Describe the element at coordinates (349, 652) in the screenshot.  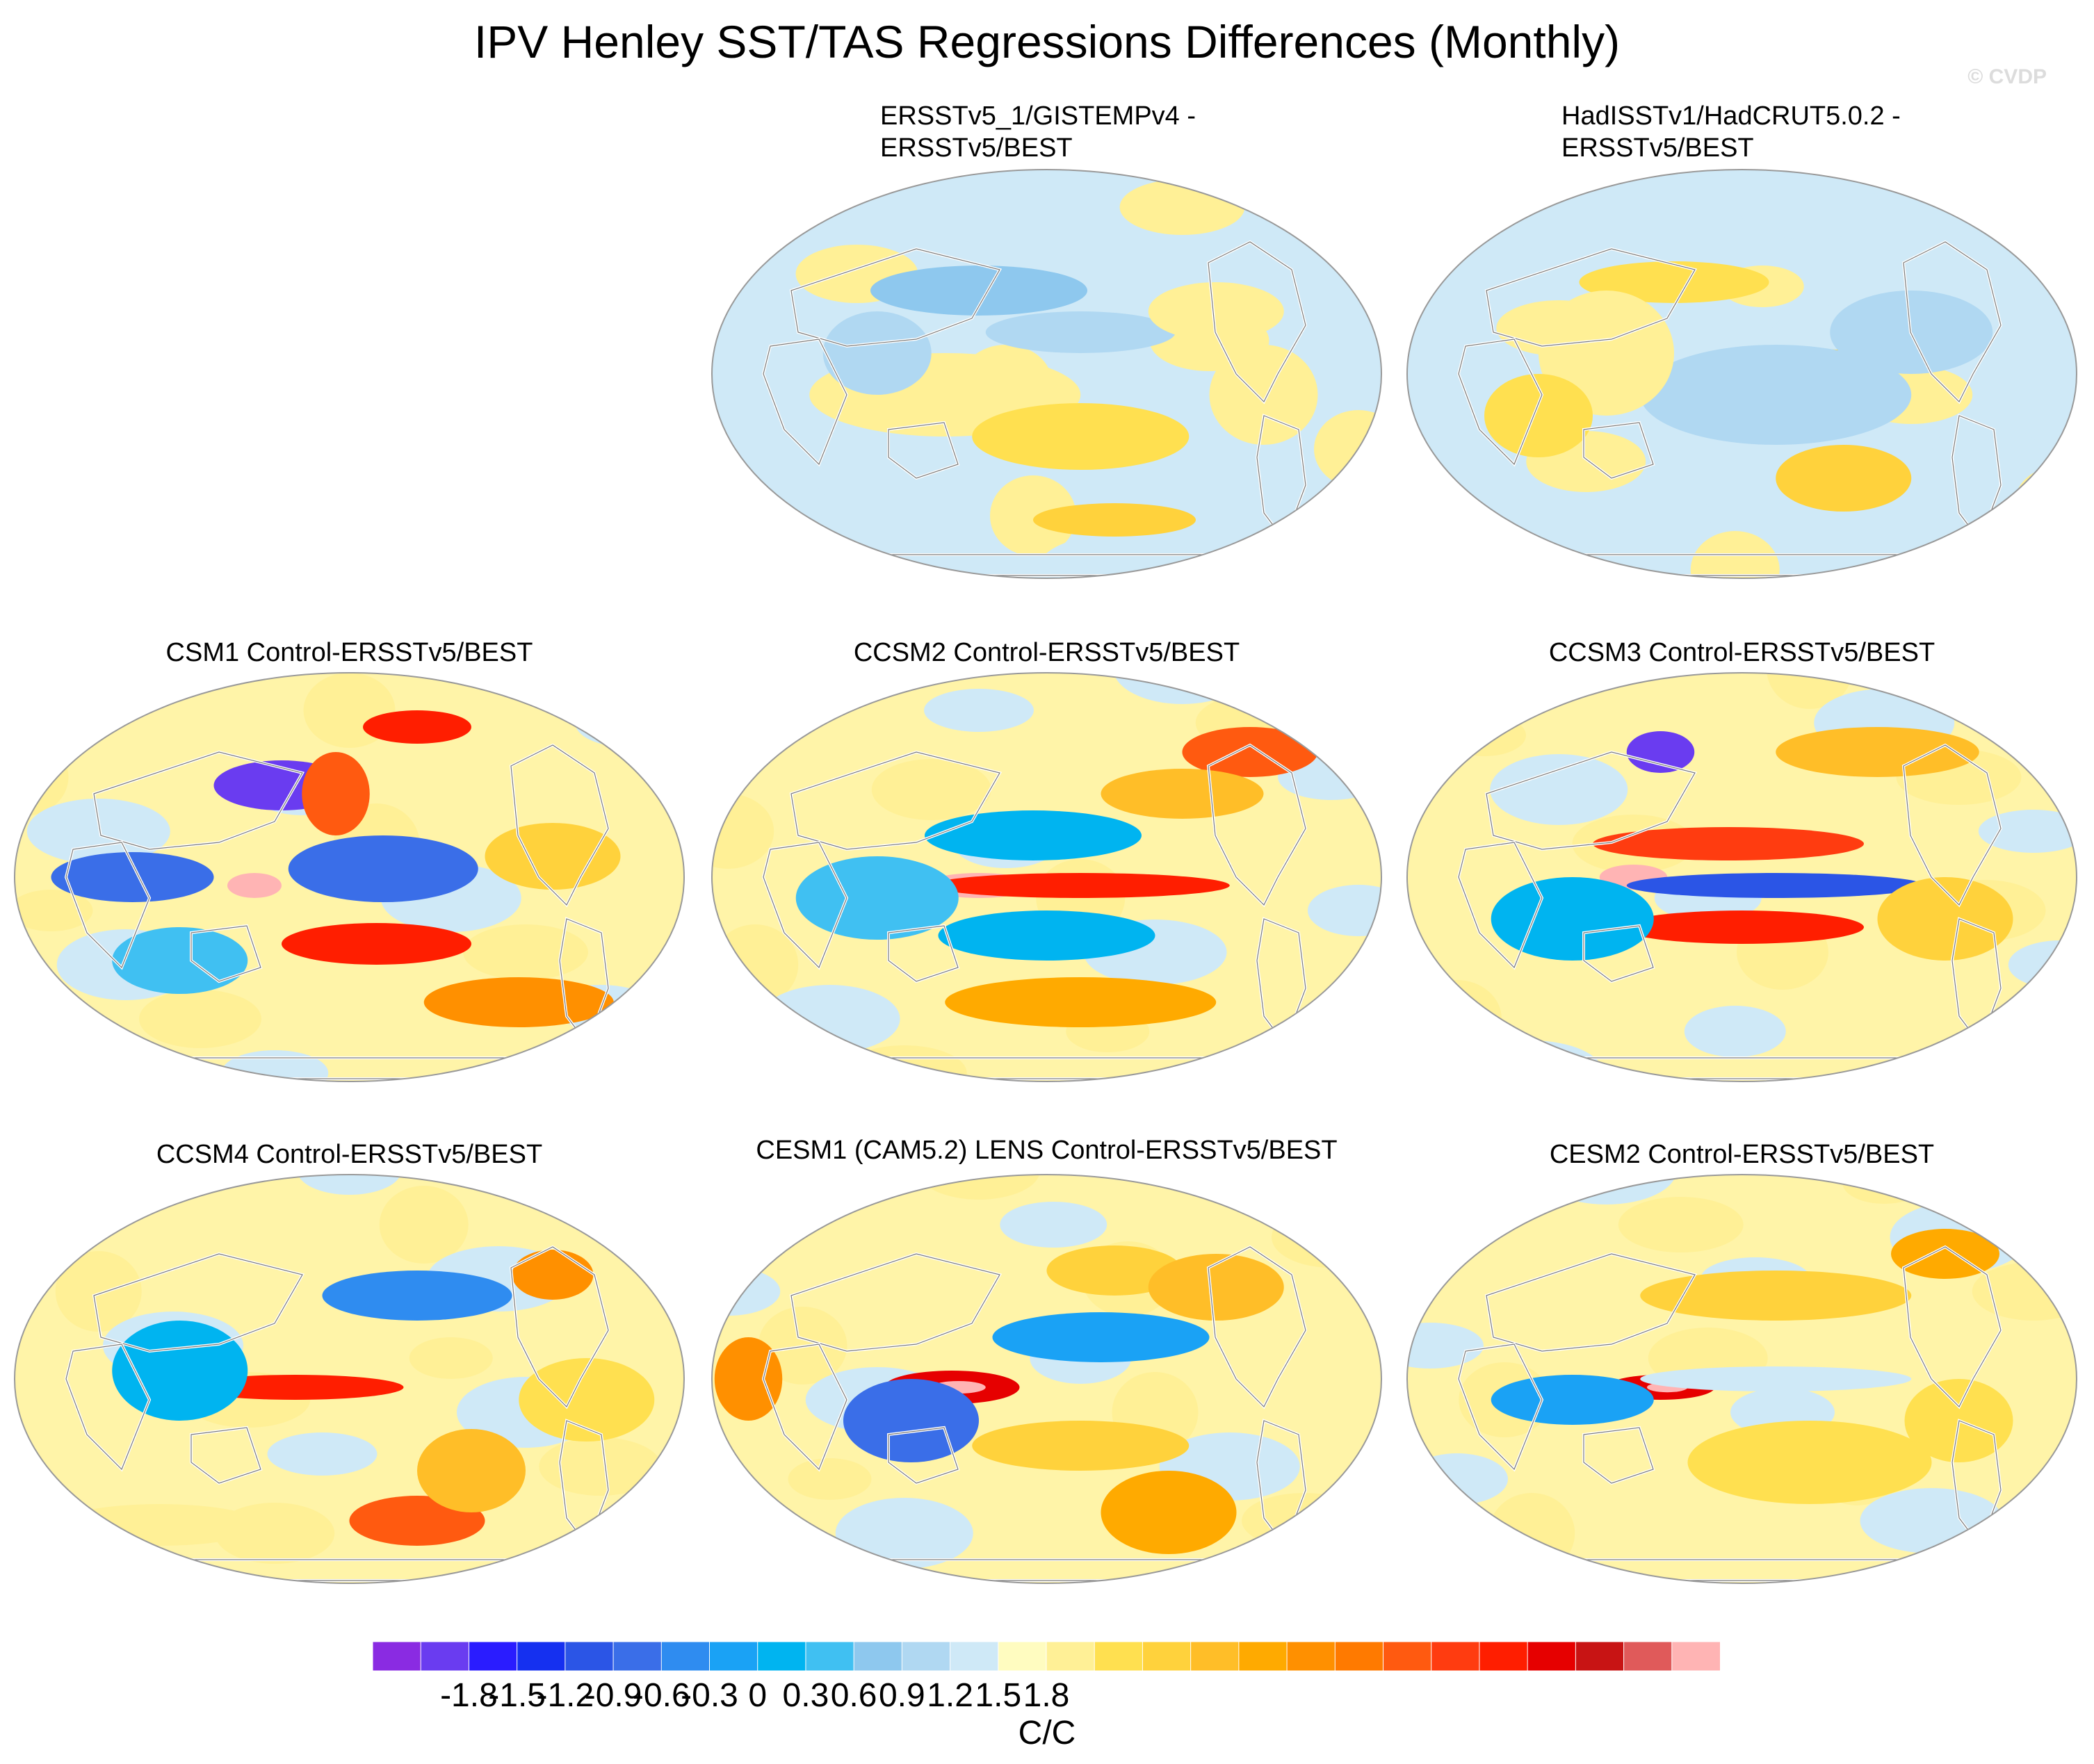
I see `panel-title: CSM1 Control-ERSSTv5/BEST` at that location.